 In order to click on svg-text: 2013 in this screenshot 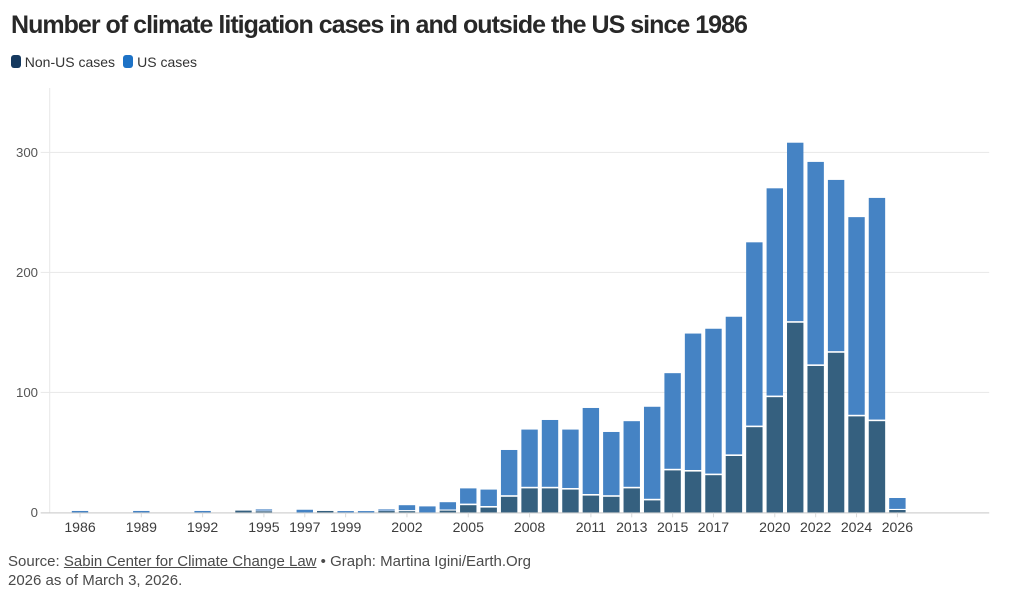, I will do `click(632, 527)`.